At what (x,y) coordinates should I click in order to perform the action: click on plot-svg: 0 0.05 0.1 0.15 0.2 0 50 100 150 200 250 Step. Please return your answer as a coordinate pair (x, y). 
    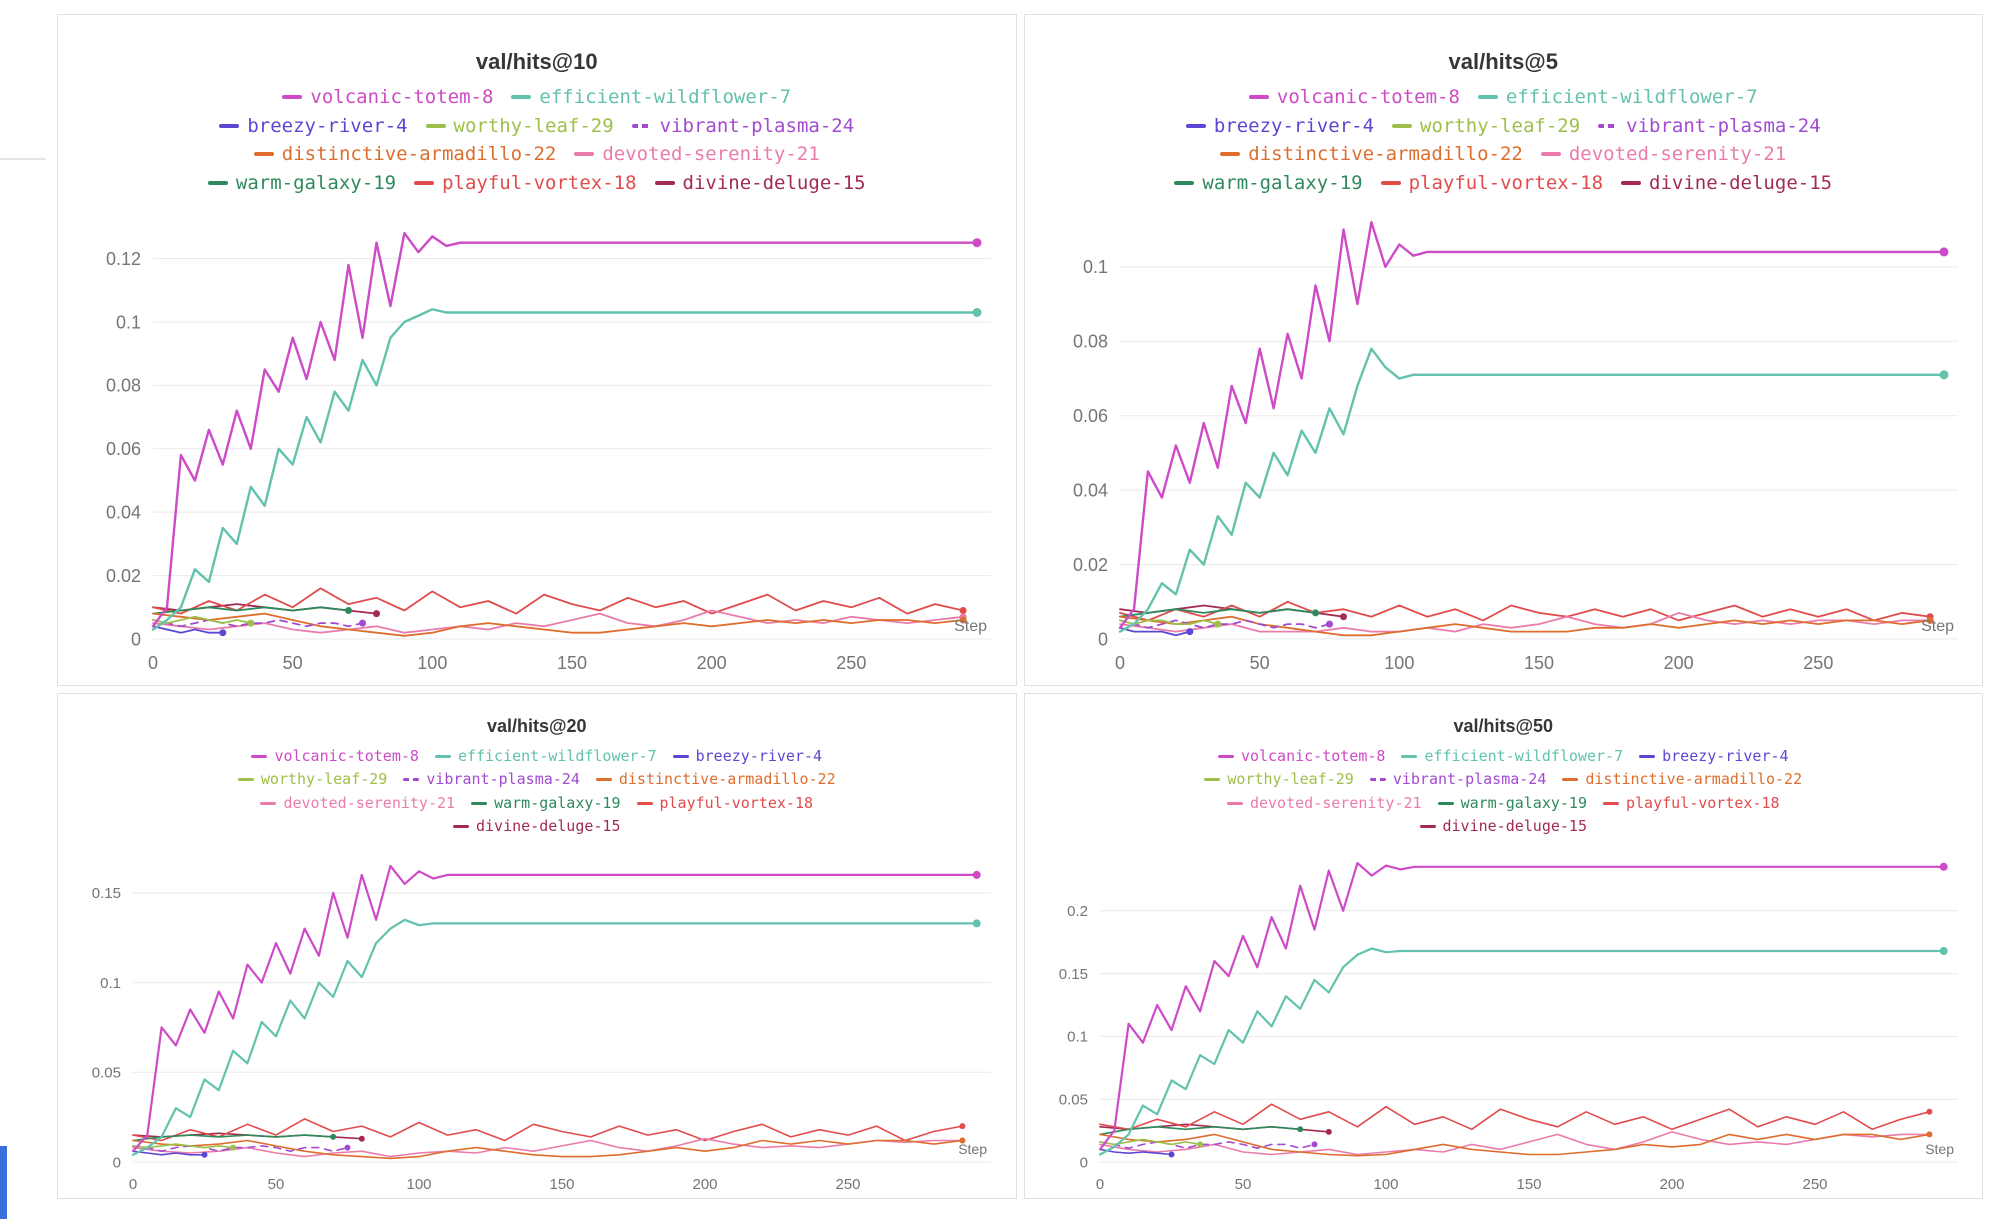
    Looking at the image, I should click on (1504, 1018).